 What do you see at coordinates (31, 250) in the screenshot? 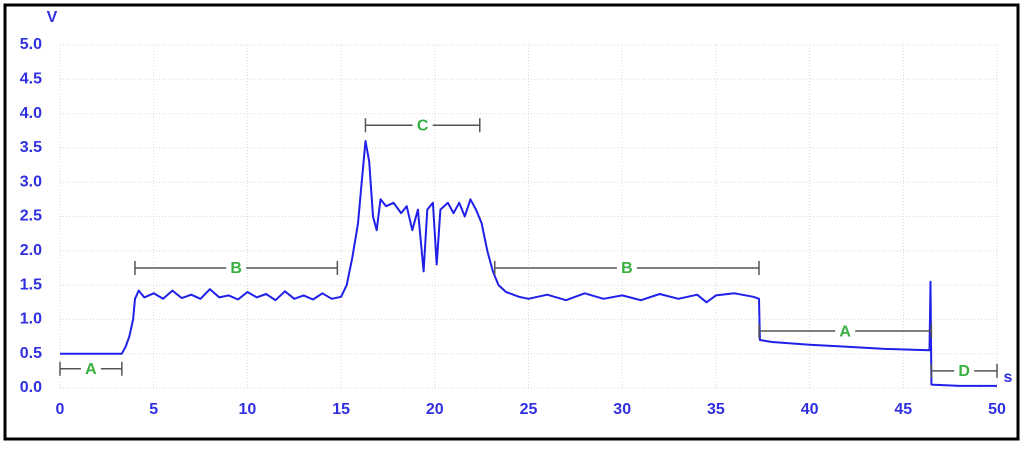
I see `y-tick-label: 2.0` at bounding box center [31, 250].